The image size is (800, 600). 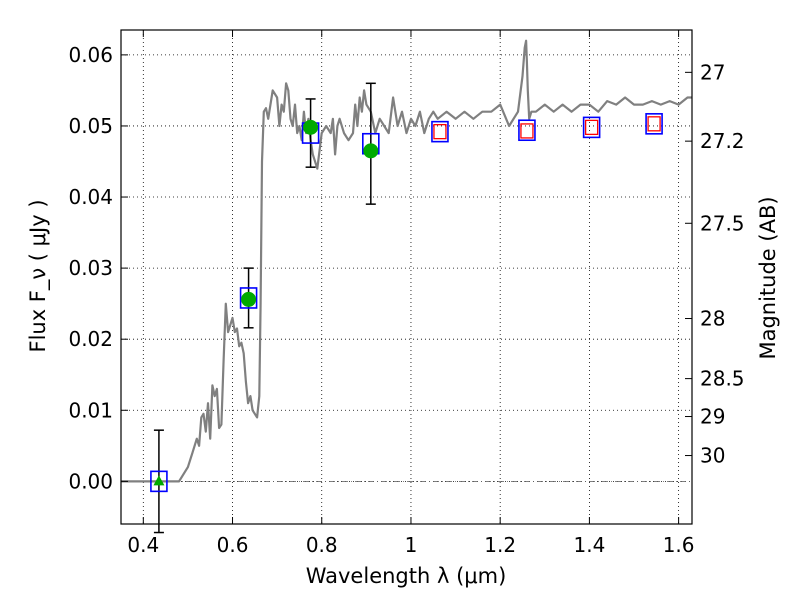 What do you see at coordinates (90, 481) in the screenshot?
I see `y-tick-label: 0.00` at bounding box center [90, 481].